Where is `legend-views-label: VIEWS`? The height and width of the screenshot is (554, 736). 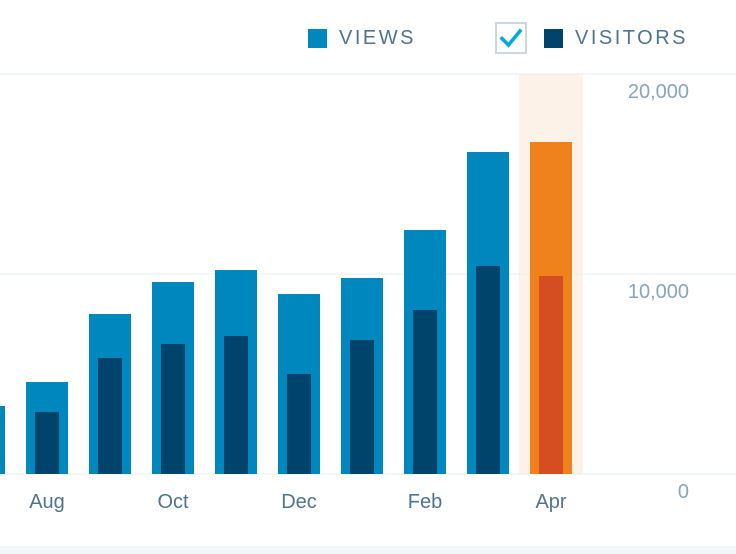
legend-views-label: VIEWS is located at coordinates (377, 38).